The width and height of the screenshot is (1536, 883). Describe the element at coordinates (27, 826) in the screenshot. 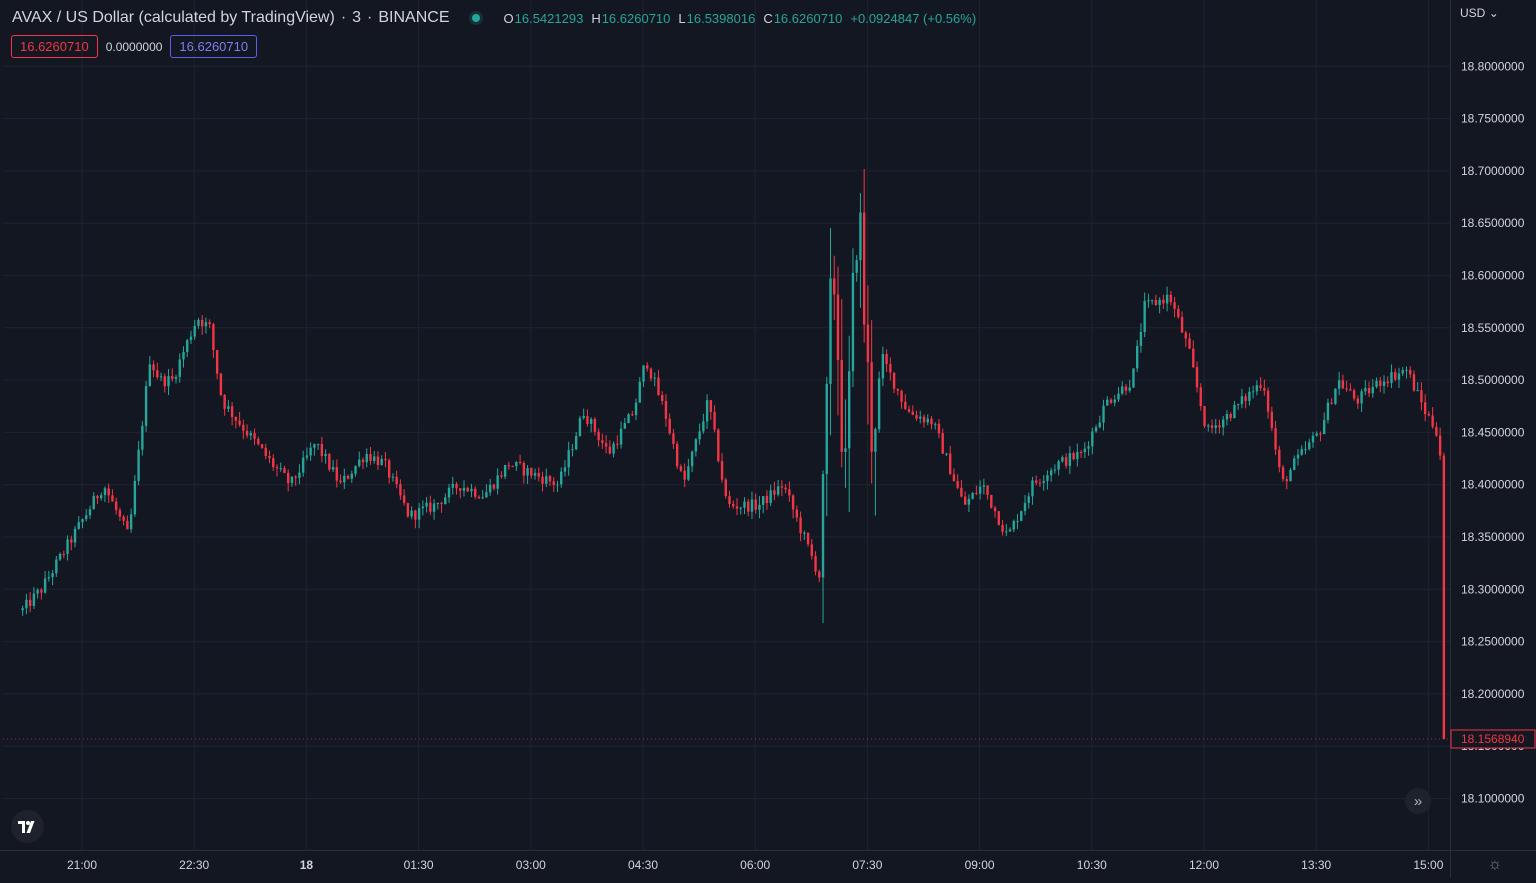

I see `tradingview-logo-icon` at that location.